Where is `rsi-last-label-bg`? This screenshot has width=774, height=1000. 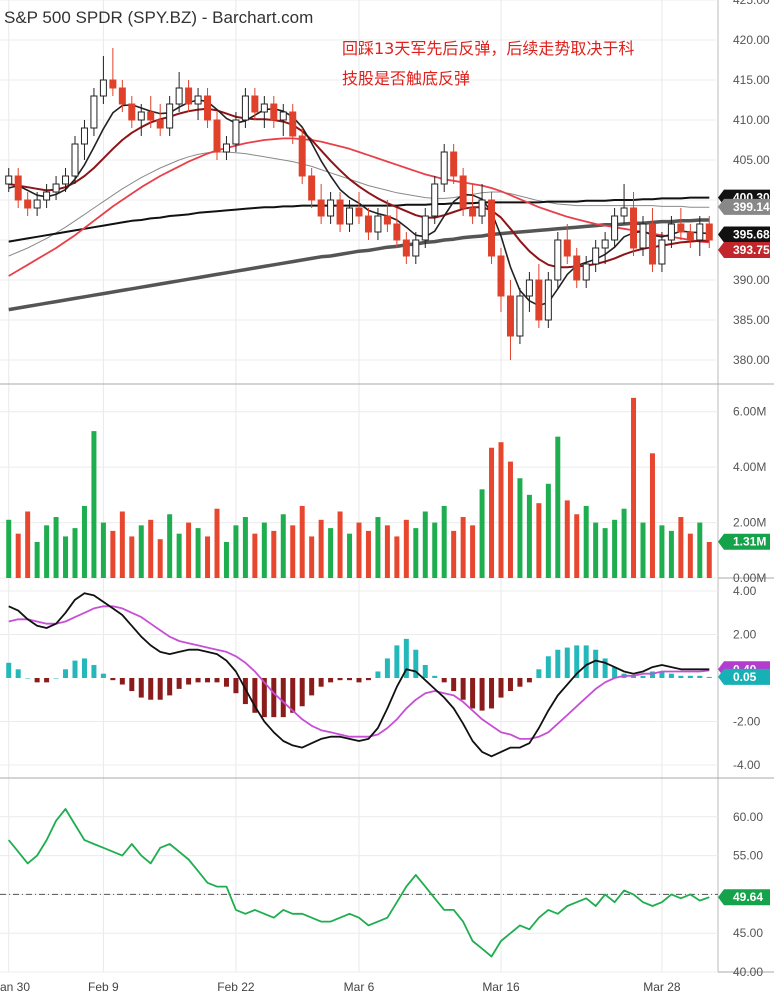 rsi-last-label-bg is located at coordinates (744, 897).